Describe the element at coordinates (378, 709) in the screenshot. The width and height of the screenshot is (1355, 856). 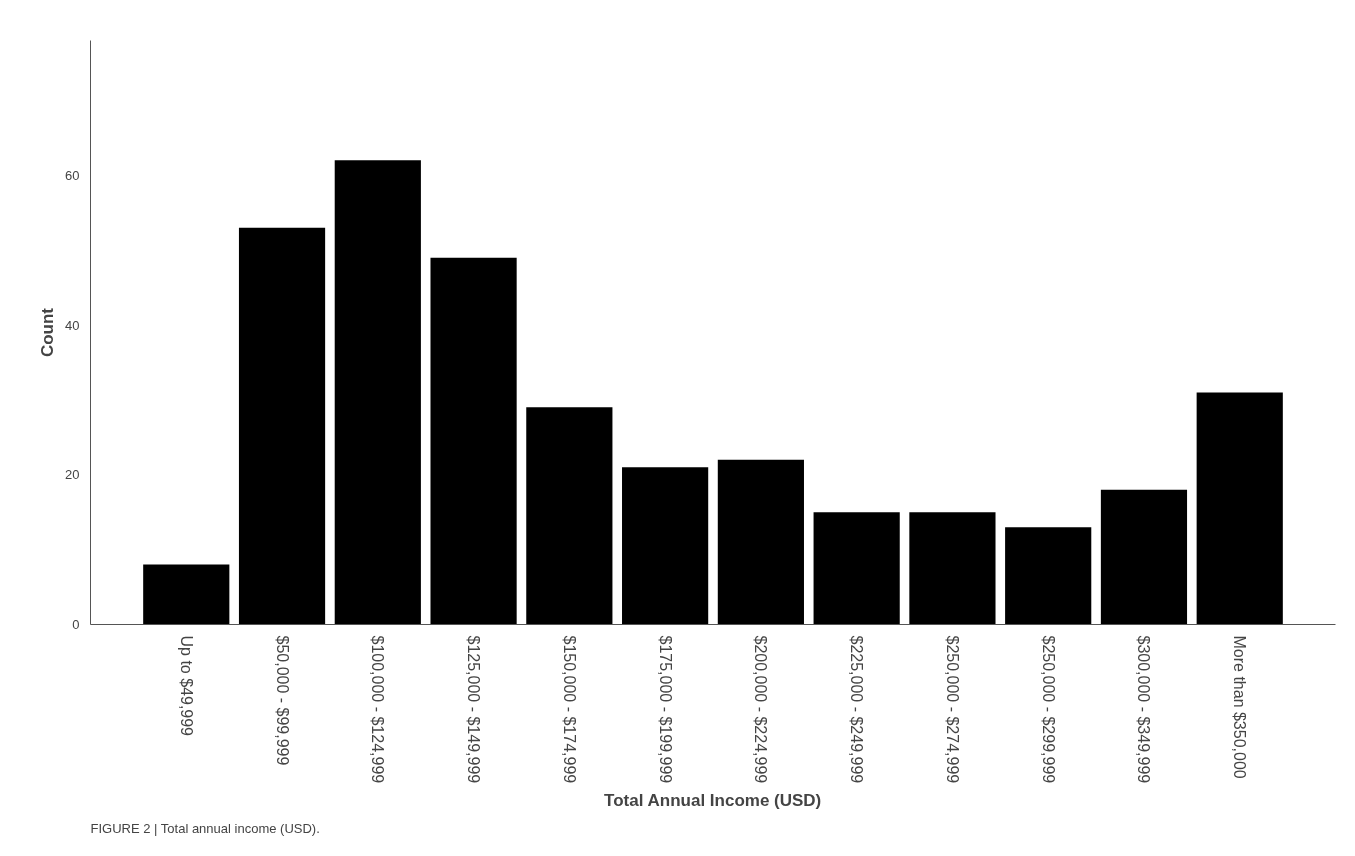
I see `x-tick-label: $100,000 - $124,999` at that location.